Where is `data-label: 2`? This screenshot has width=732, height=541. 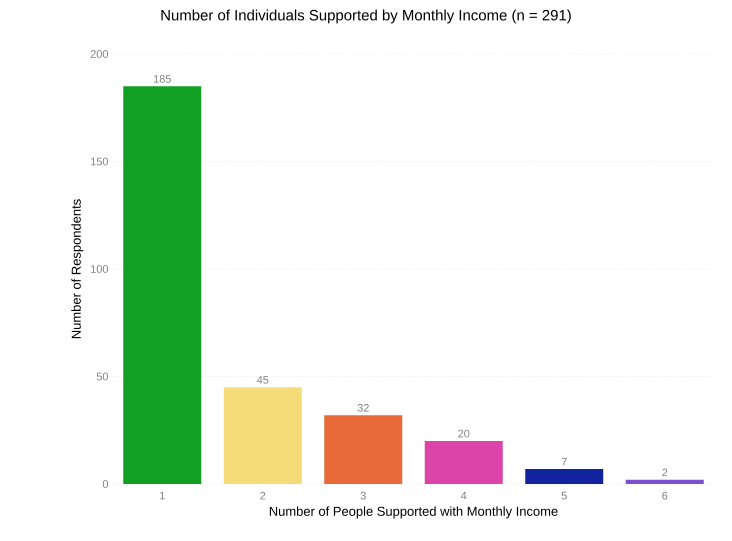 data-label: 2 is located at coordinates (665, 472).